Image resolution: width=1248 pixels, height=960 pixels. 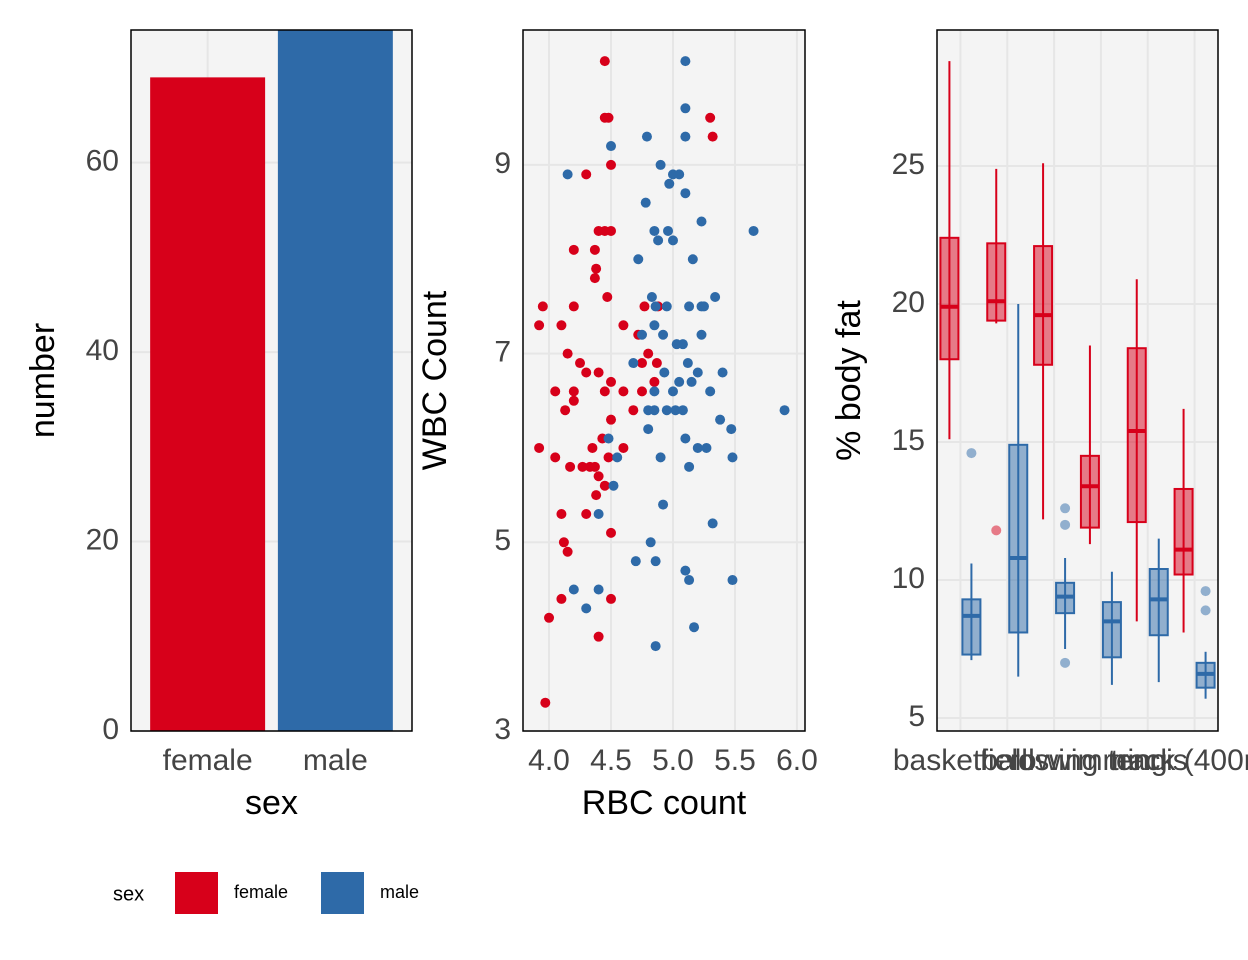 What do you see at coordinates (908, 578) in the screenshot?
I see `y-tick-label: 10` at bounding box center [908, 578].